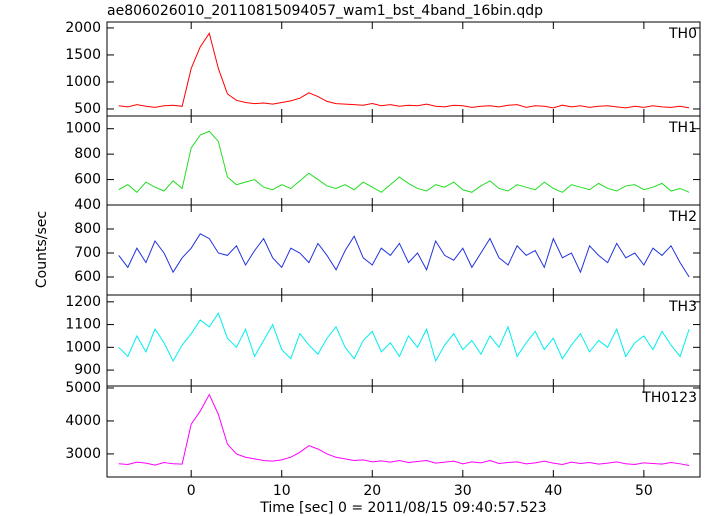  I want to click on y-tick-label: 900, so click(87, 370).